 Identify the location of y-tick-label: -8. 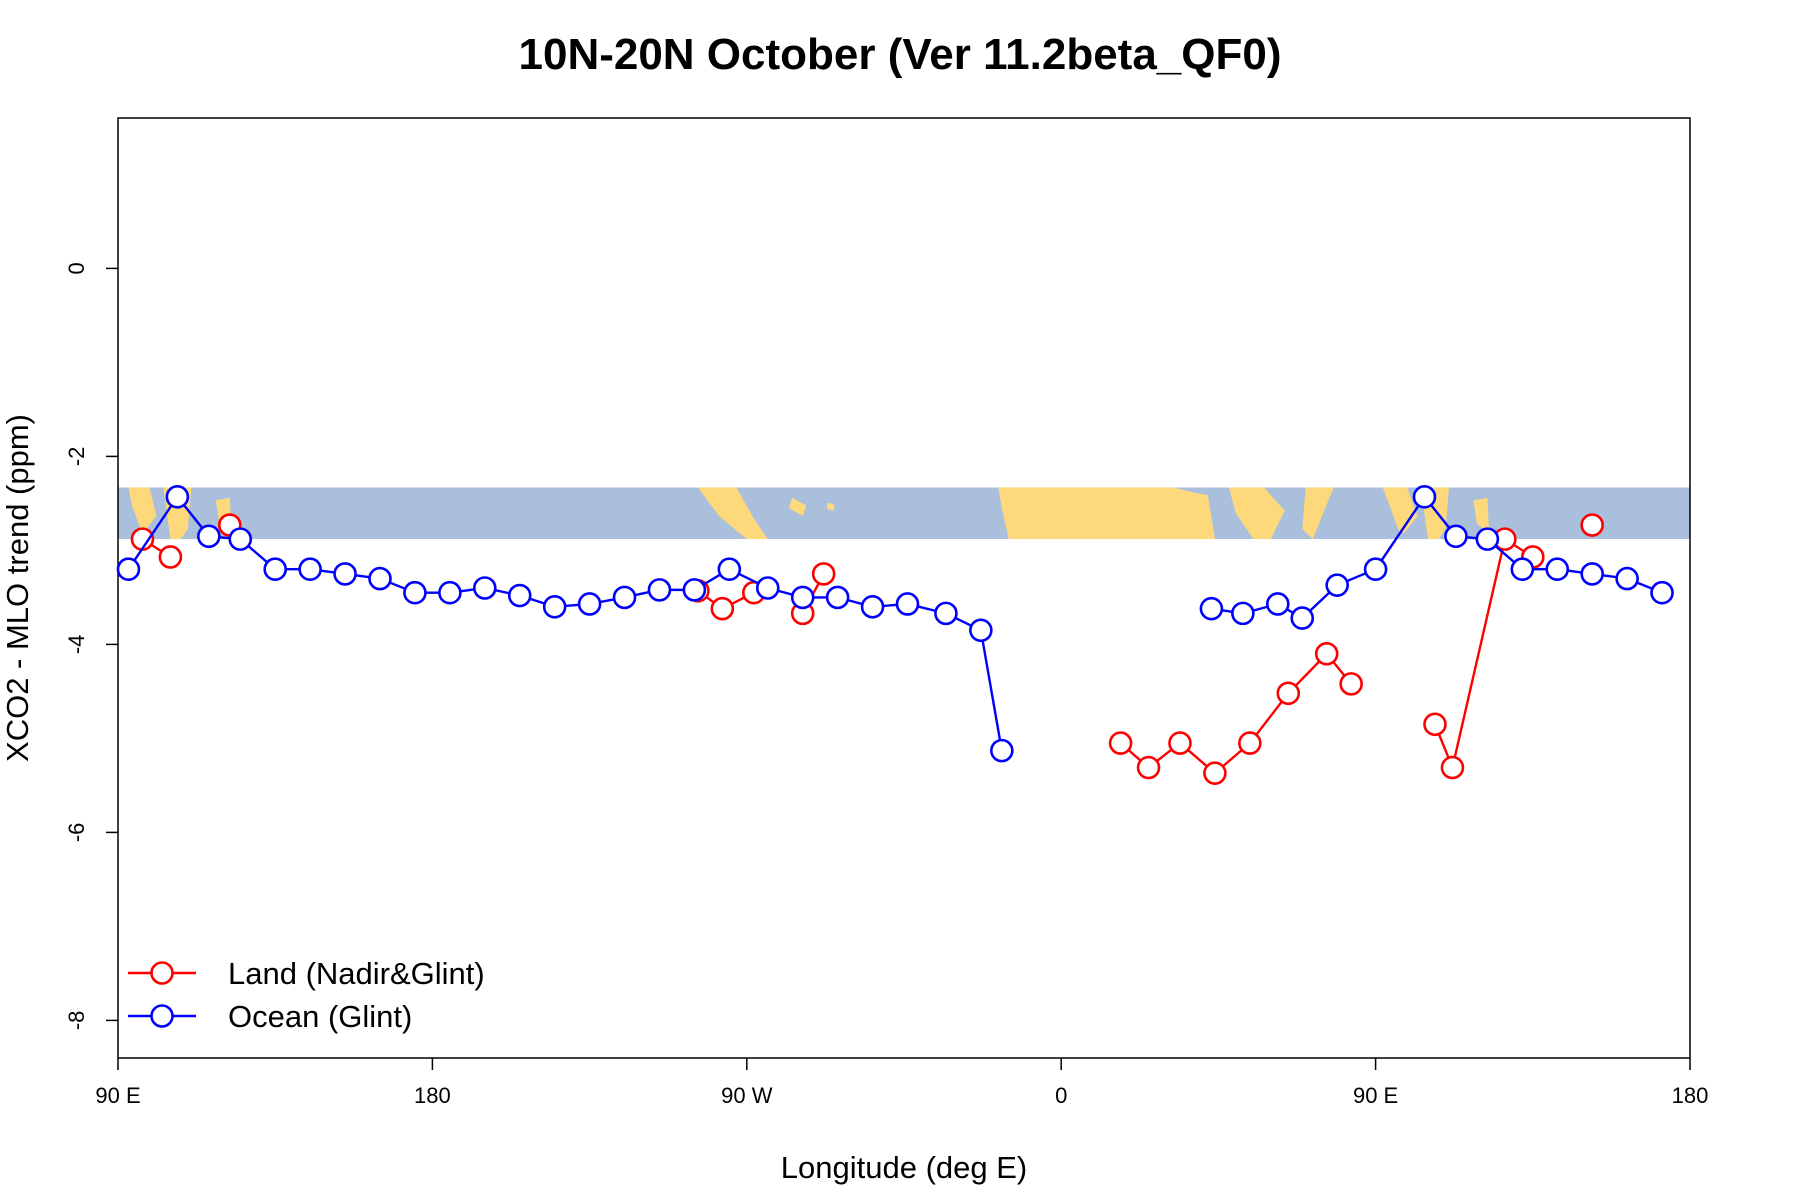
(76, 1021).